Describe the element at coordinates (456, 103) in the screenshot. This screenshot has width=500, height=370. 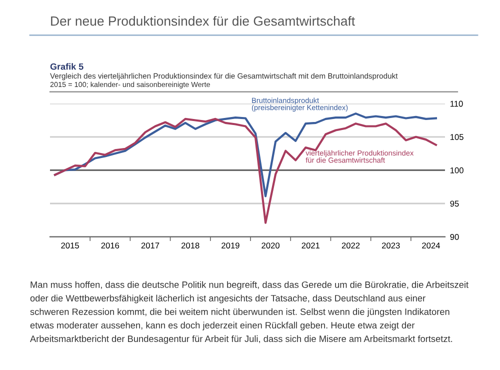
I see `y-tick-label: 110` at that location.